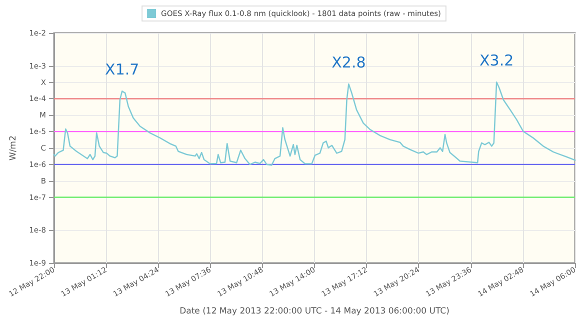  What do you see at coordinates (497, 61) in the screenshot?
I see `annotation: X3.2` at bounding box center [497, 61].